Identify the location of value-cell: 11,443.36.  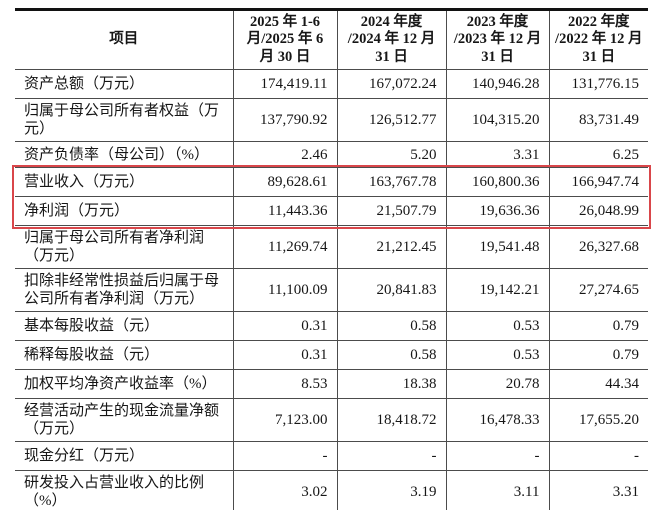
(284, 211).